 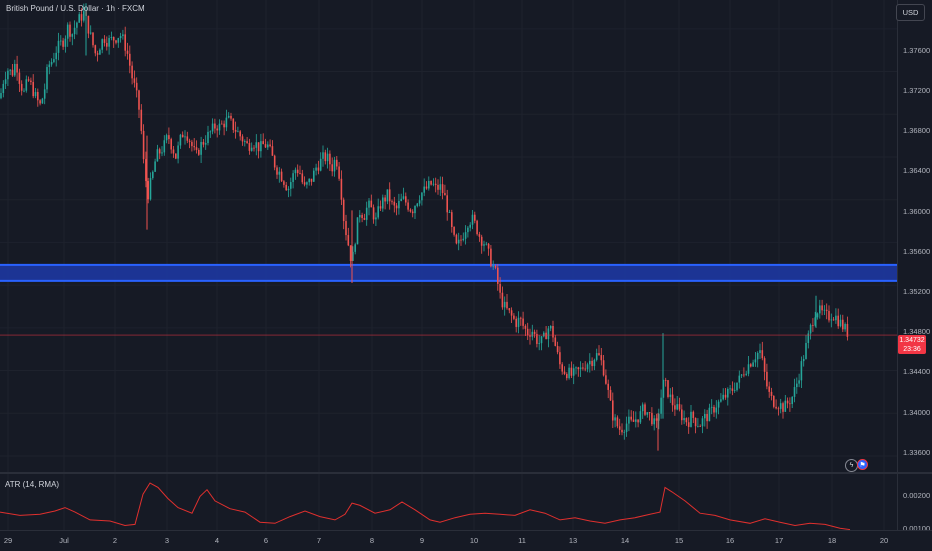 I want to click on time-tick: 16, so click(x=730, y=540).